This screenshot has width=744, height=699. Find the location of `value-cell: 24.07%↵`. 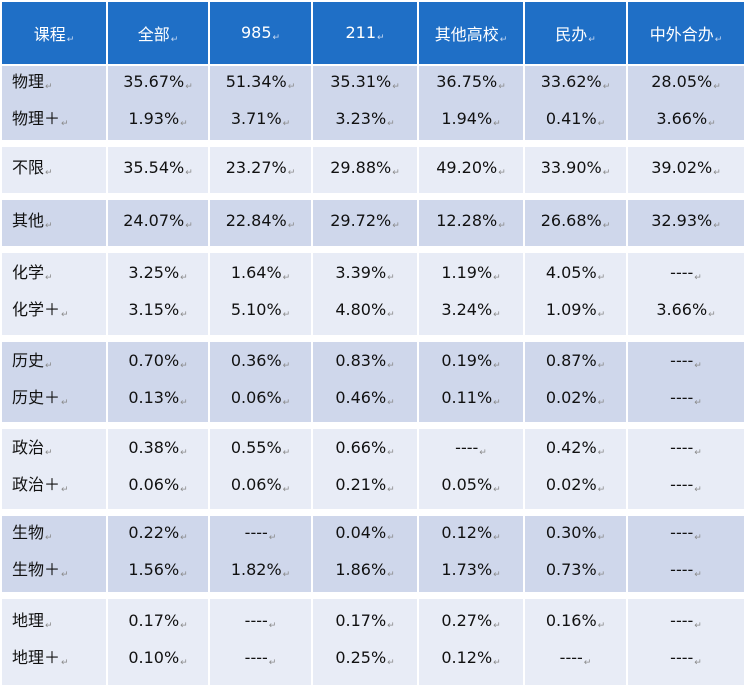

value-cell: 24.07%↵ is located at coordinates (158, 223).